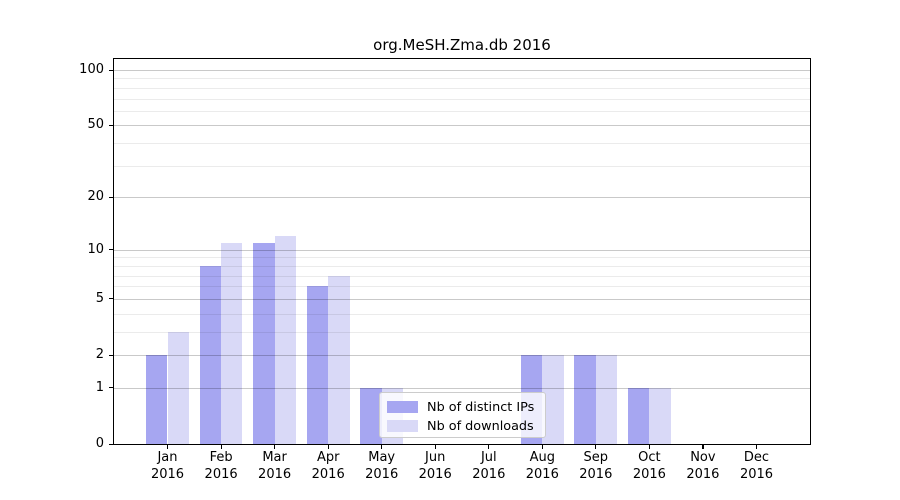 This screenshot has height=500, width=900. Describe the element at coordinates (542, 466) in the screenshot. I see `x-tick-label-aug: Aug 2016` at that location.